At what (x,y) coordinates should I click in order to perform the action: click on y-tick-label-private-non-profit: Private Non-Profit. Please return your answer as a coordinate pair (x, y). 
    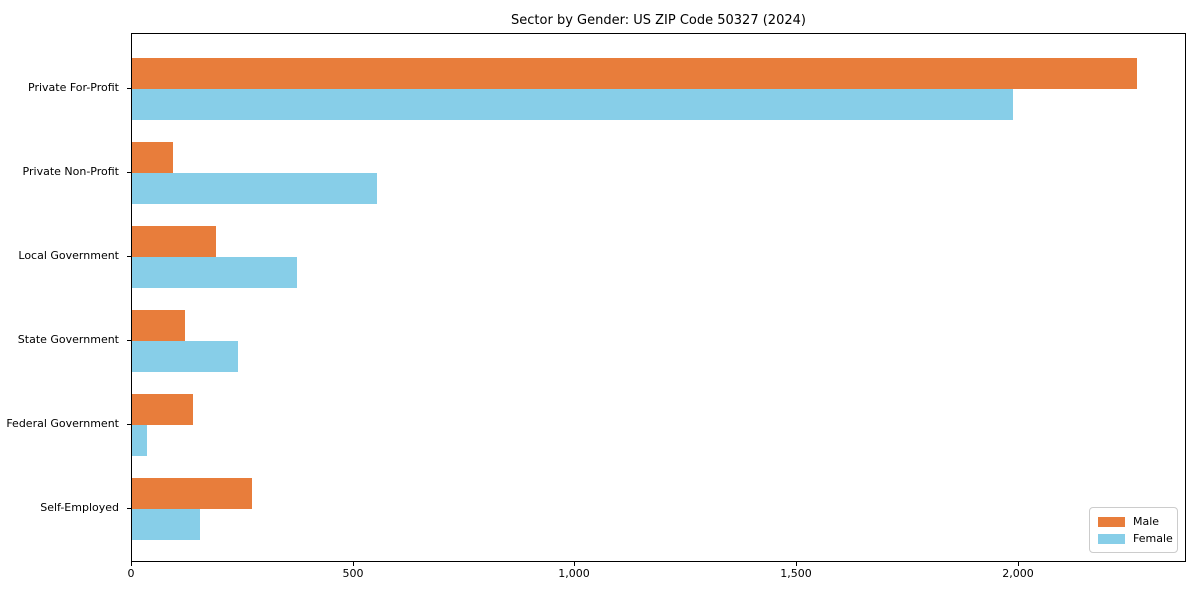
    Looking at the image, I should click on (70, 171).